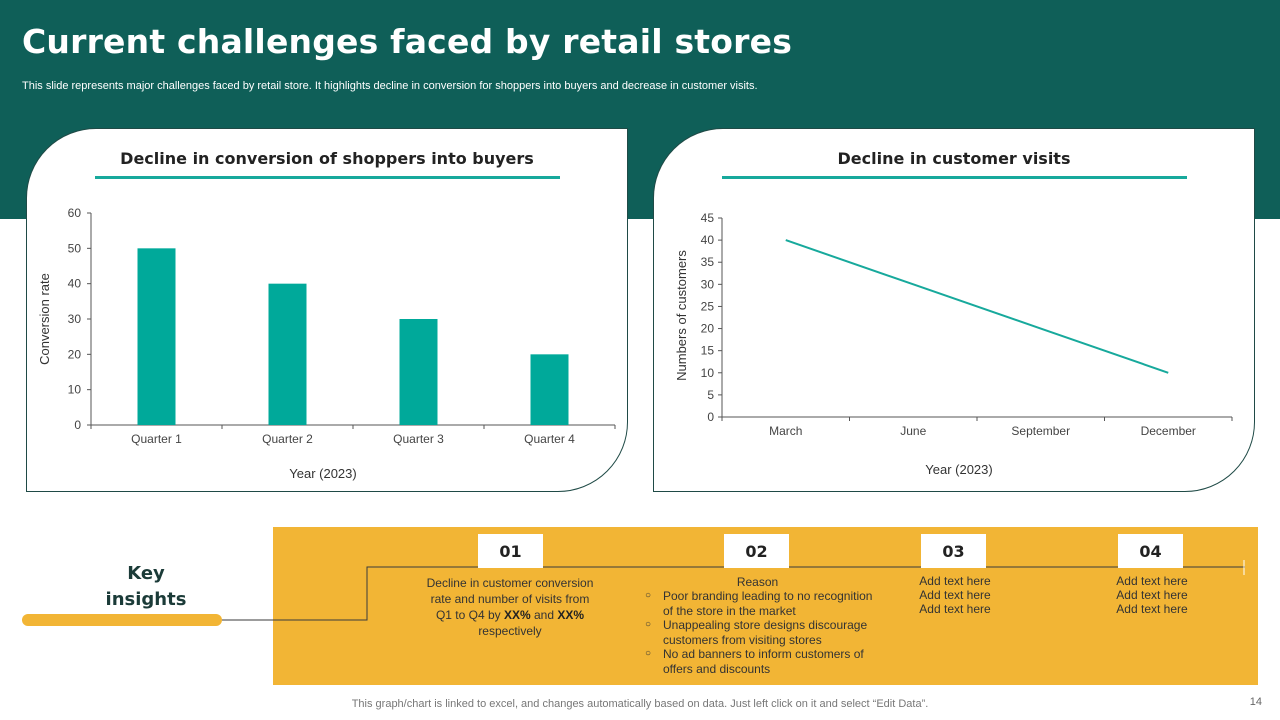 This screenshot has width=1280, height=720. Describe the element at coordinates (156, 439) in the screenshot. I see `x-tick-label: Quarter 1` at that location.